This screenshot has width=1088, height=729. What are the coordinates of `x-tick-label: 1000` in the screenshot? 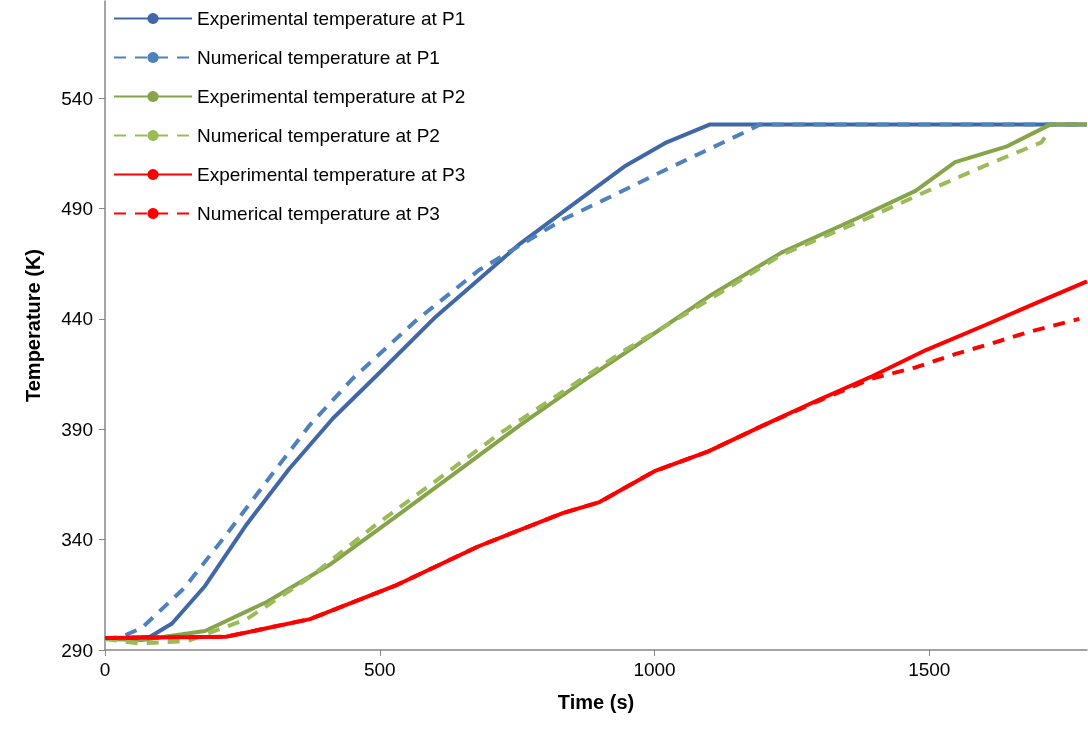 It's located at (654, 669).